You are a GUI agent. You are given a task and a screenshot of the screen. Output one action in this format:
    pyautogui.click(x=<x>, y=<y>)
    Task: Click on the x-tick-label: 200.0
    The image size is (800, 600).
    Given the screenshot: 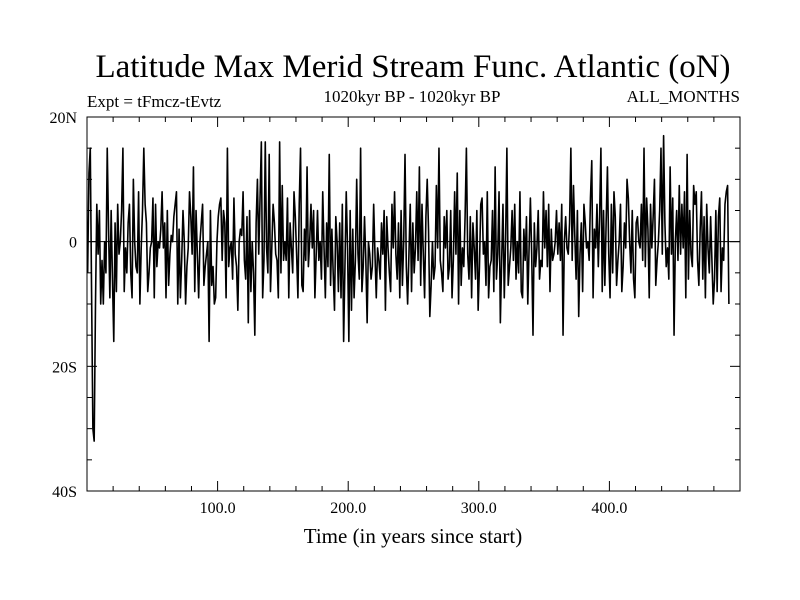 What is the action you would take?
    pyautogui.click(x=348, y=508)
    